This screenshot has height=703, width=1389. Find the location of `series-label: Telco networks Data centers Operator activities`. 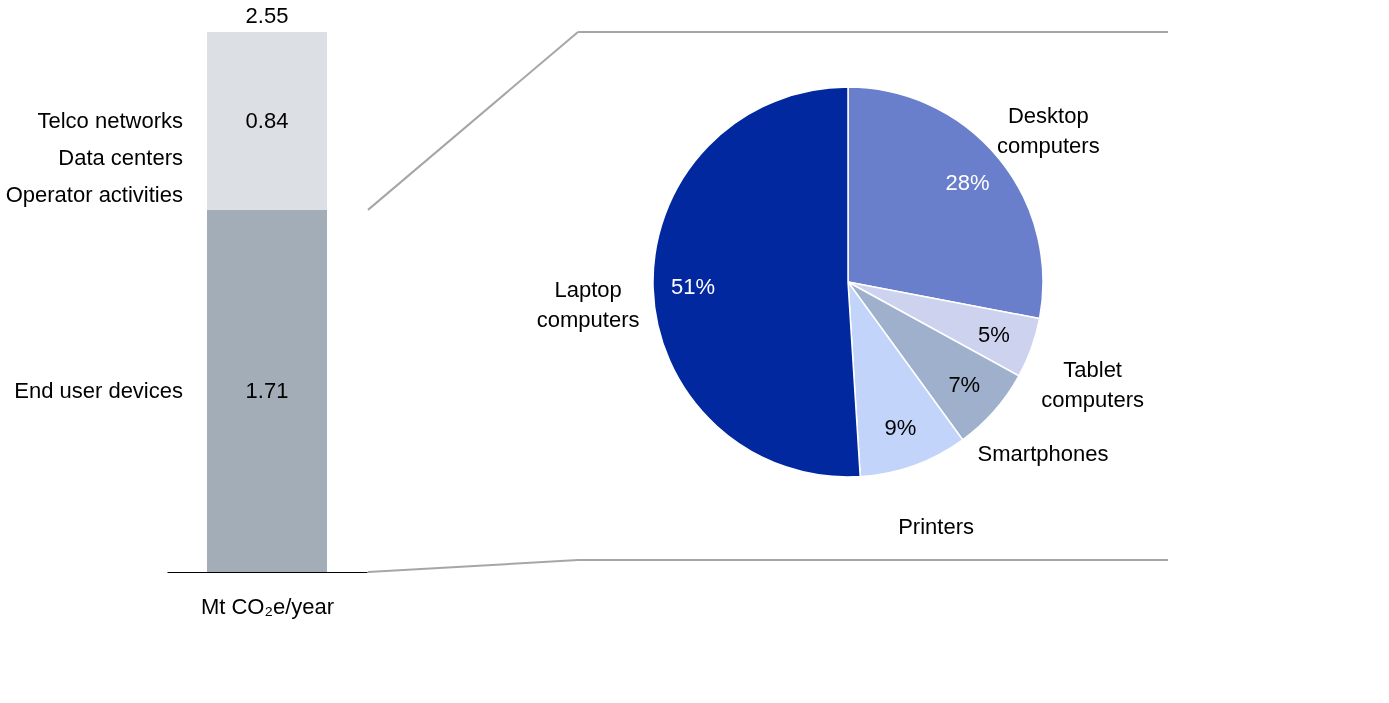

series-label: Telco networks Data centers Operator activities is located at coordinates (94, 157).